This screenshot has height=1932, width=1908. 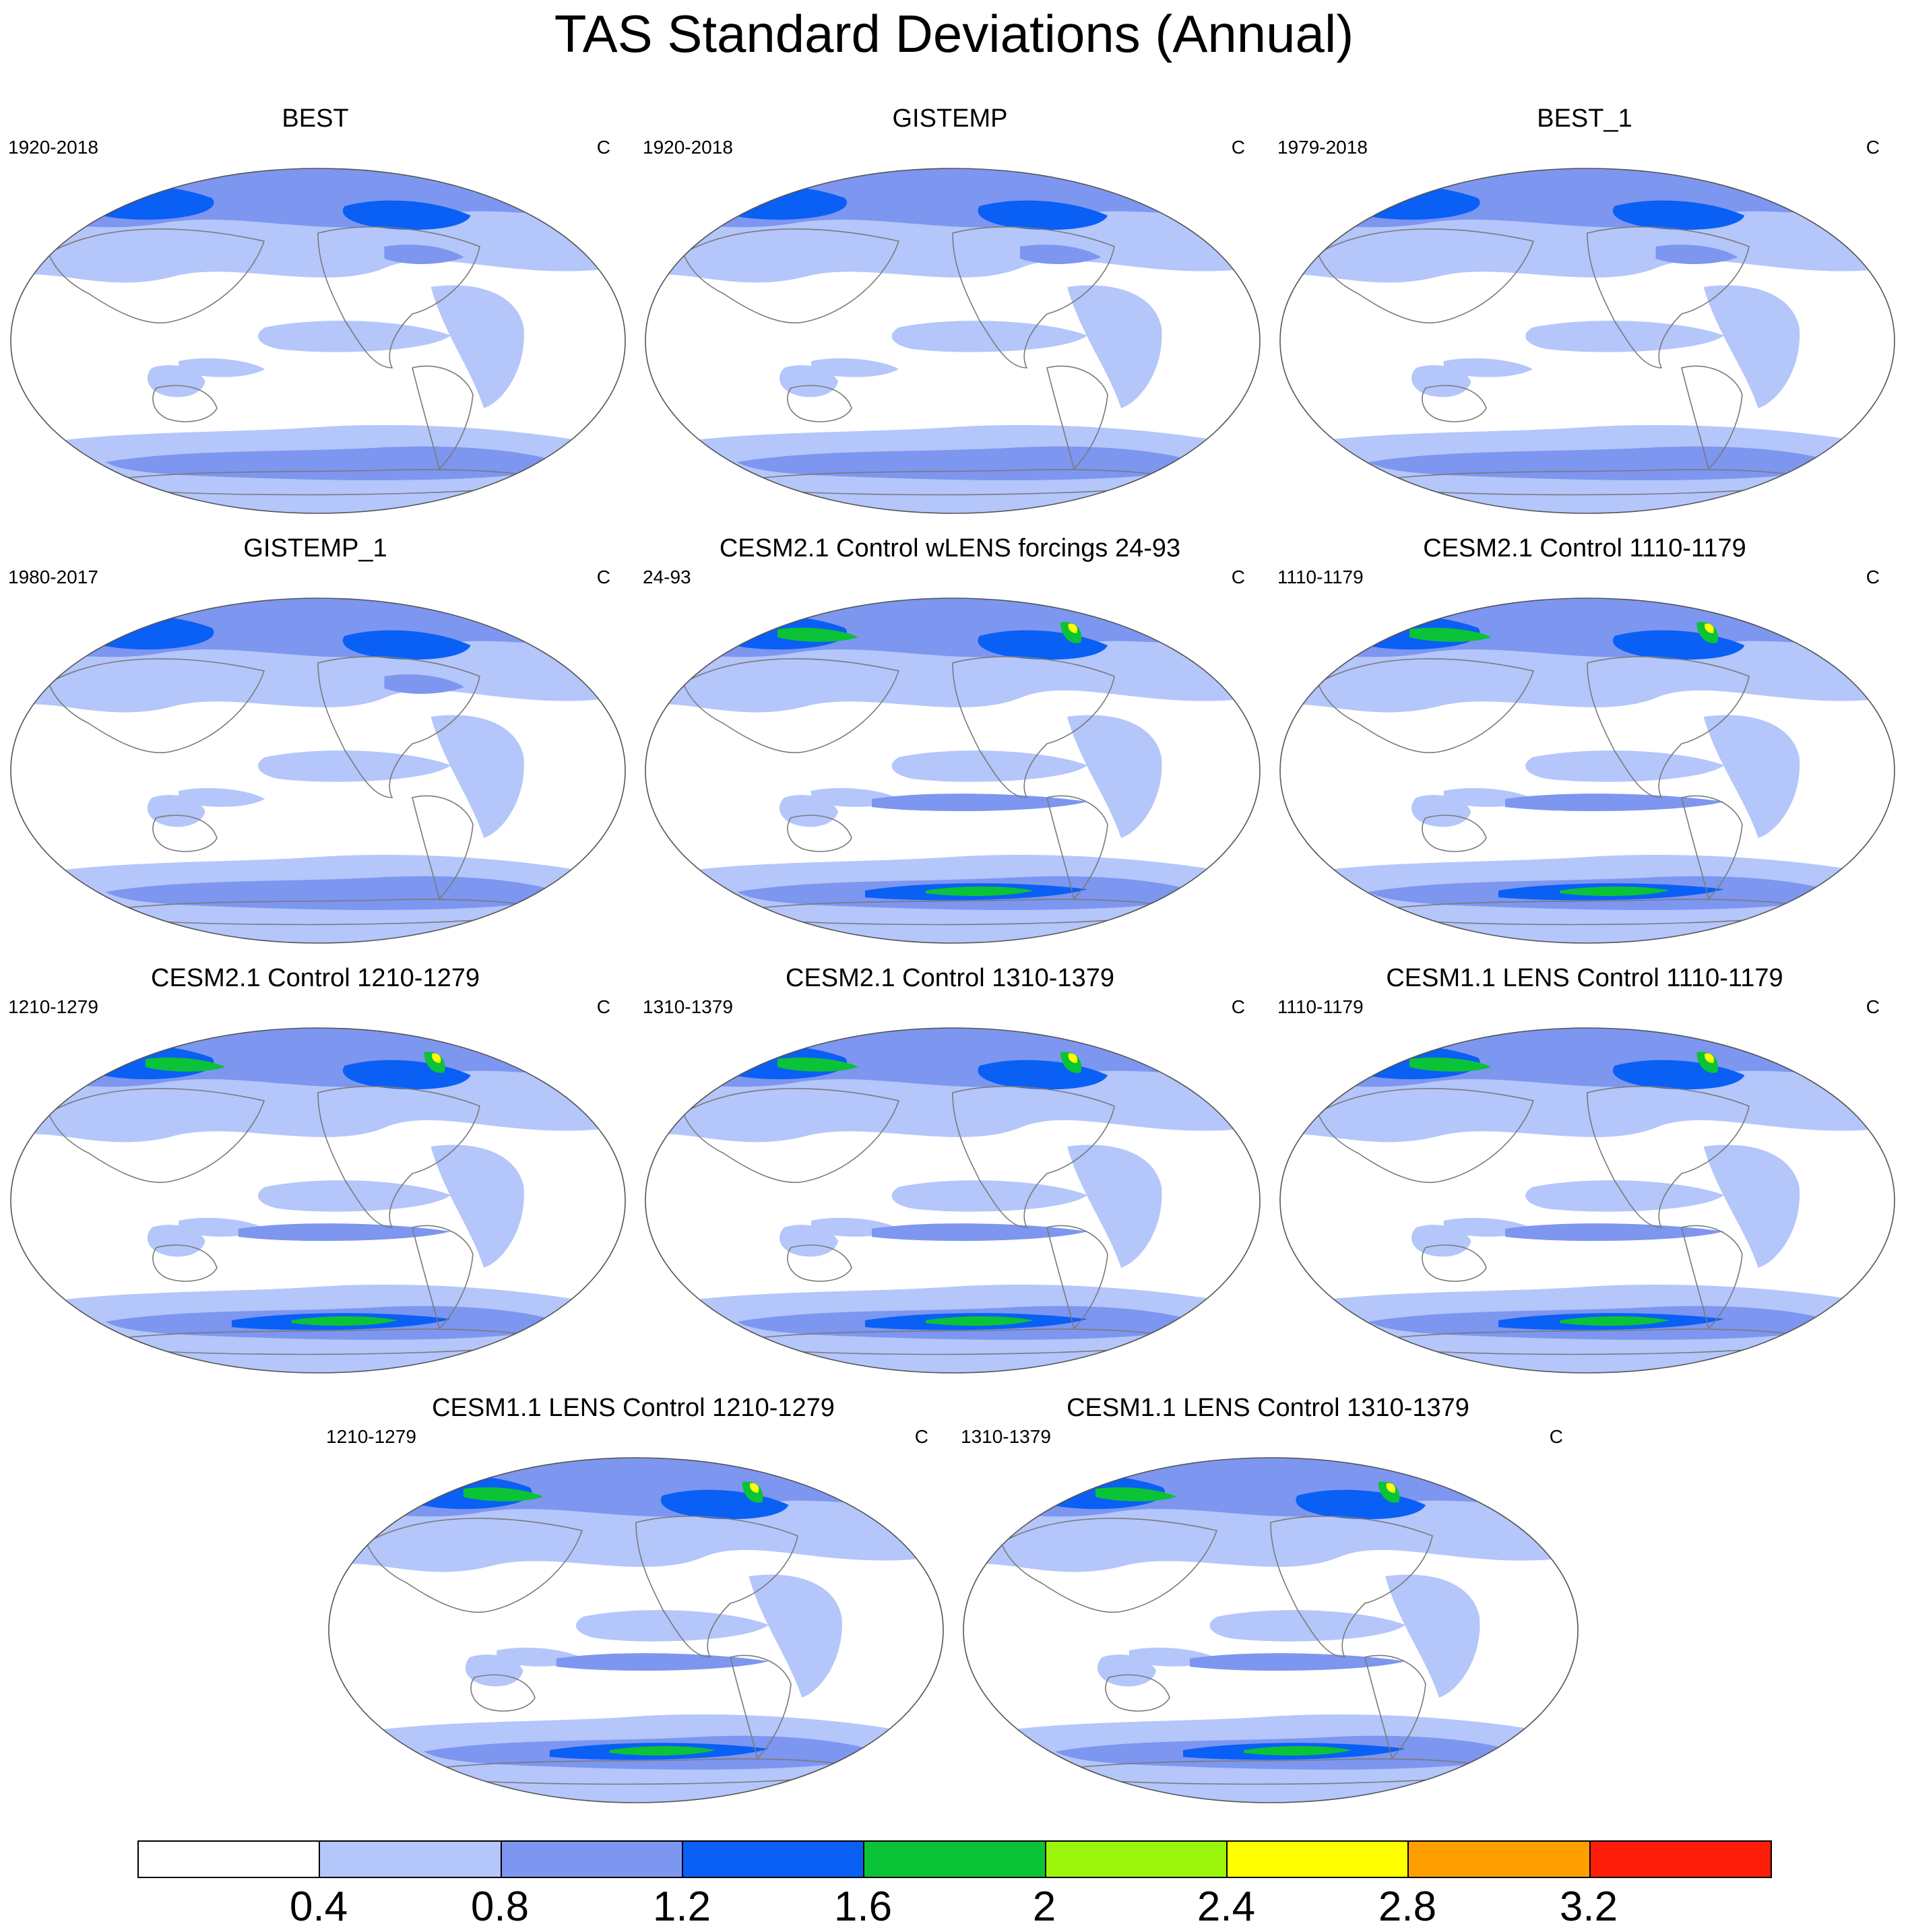 What do you see at coordinates (633, 1408) in the screenshot?
I see `panel-title: CESM1.1 LENS Control 1210-1279` at bounding box center [633, 1408].